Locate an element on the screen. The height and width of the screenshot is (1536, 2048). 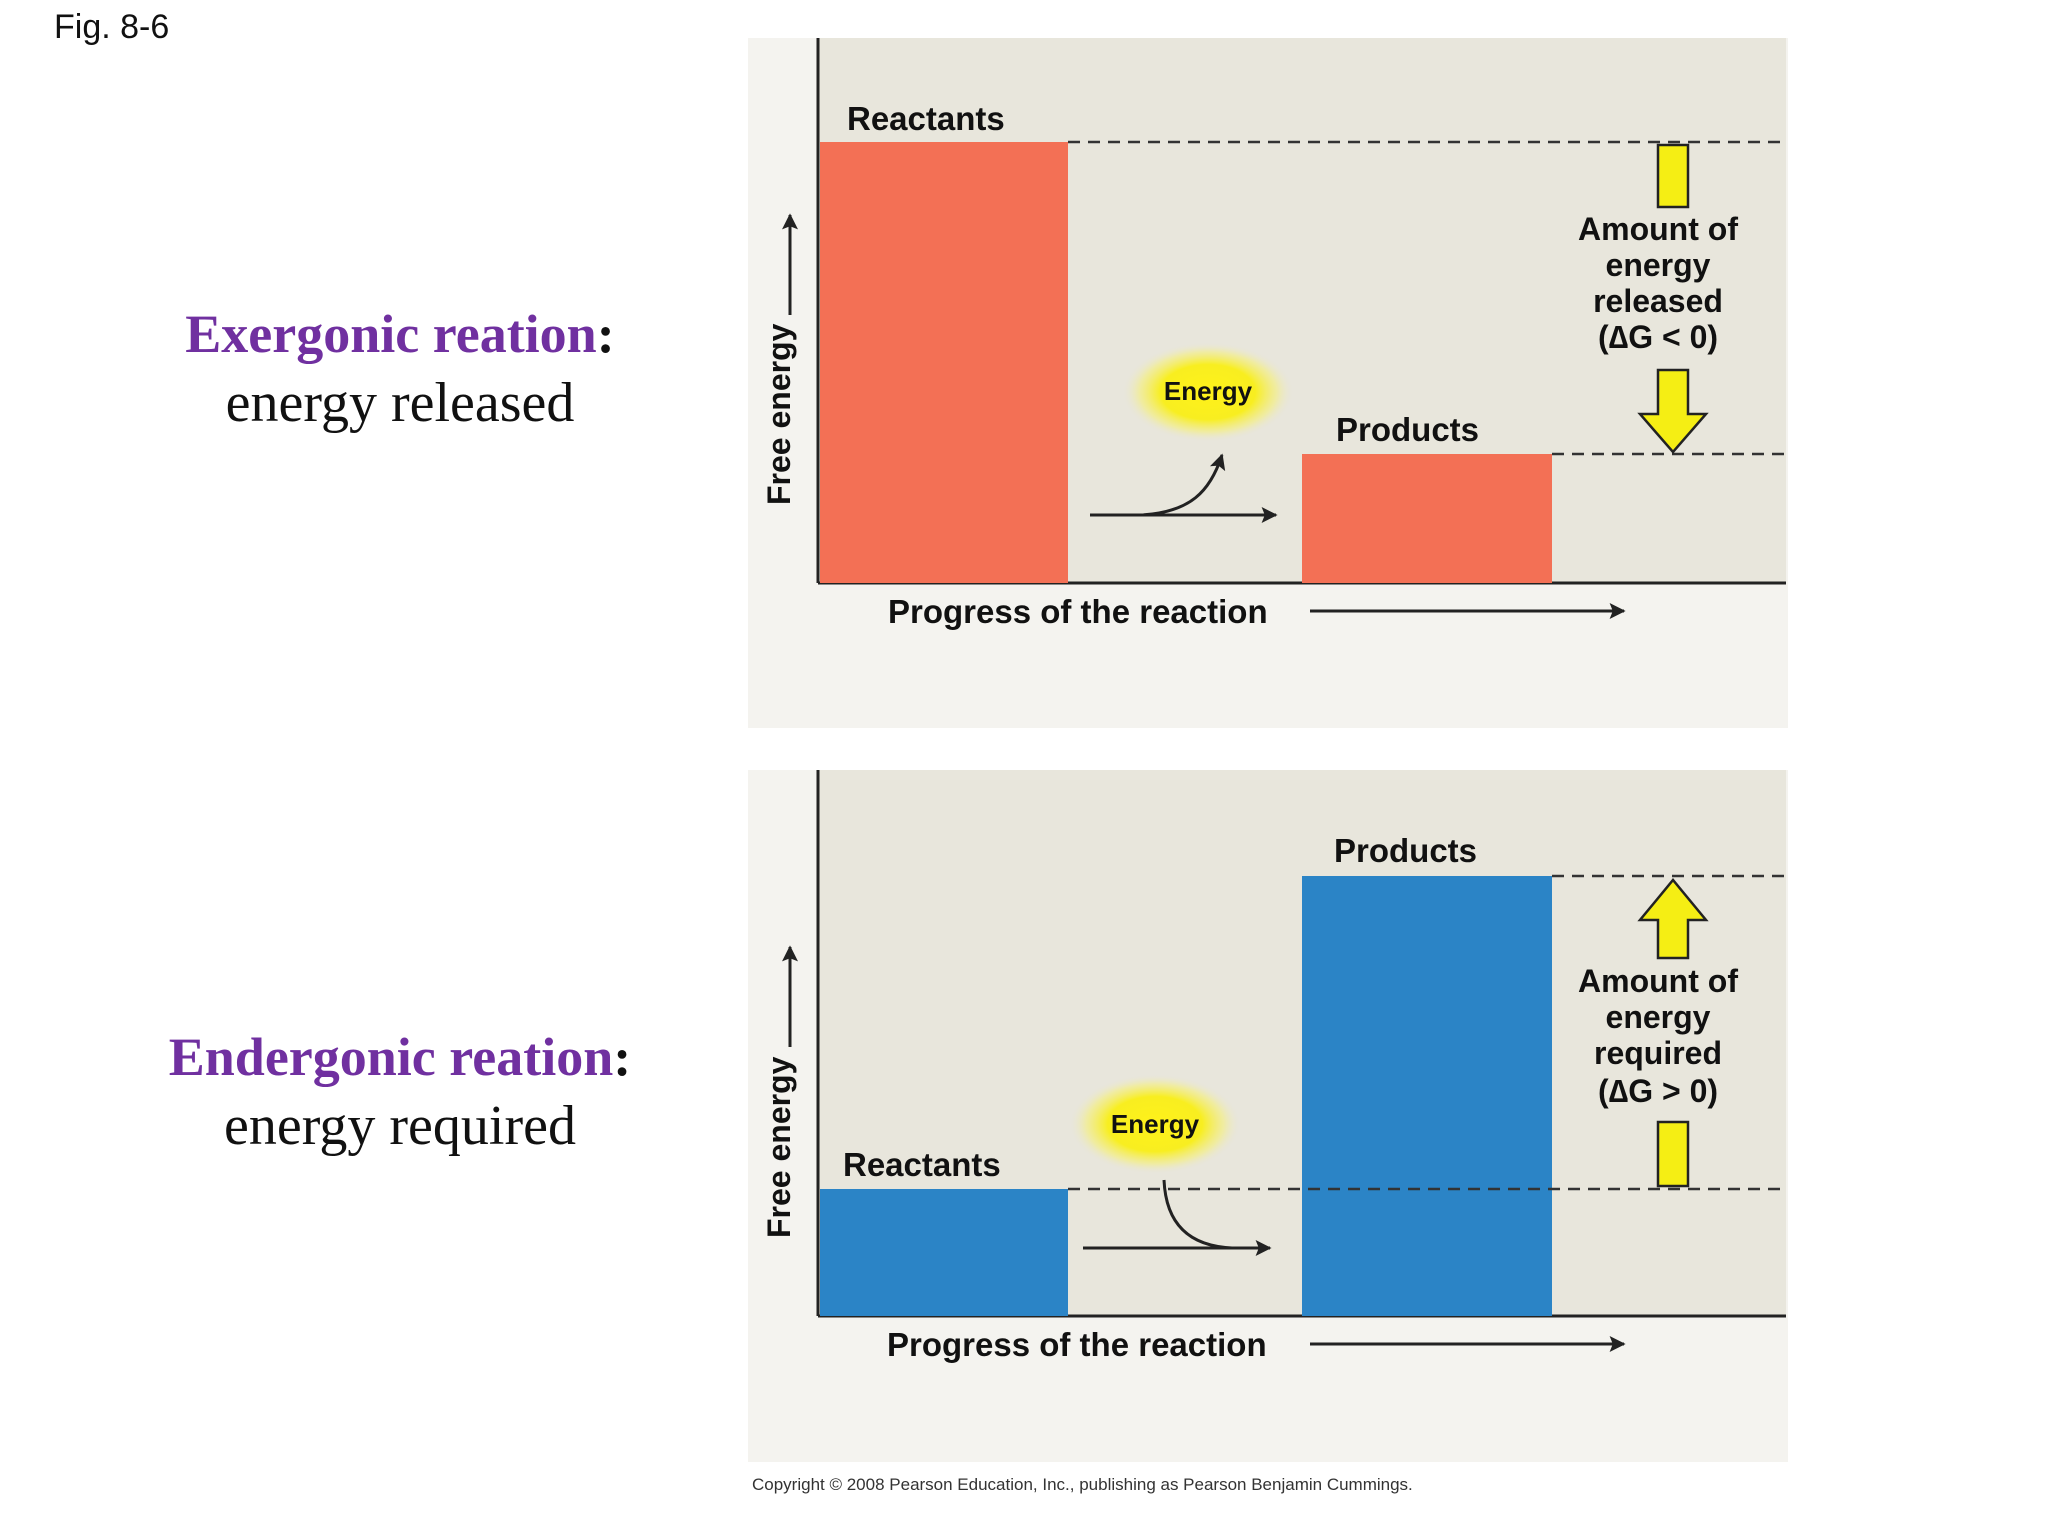
exergonic-energy-label: Energy is located at coordinates (1208, 391).